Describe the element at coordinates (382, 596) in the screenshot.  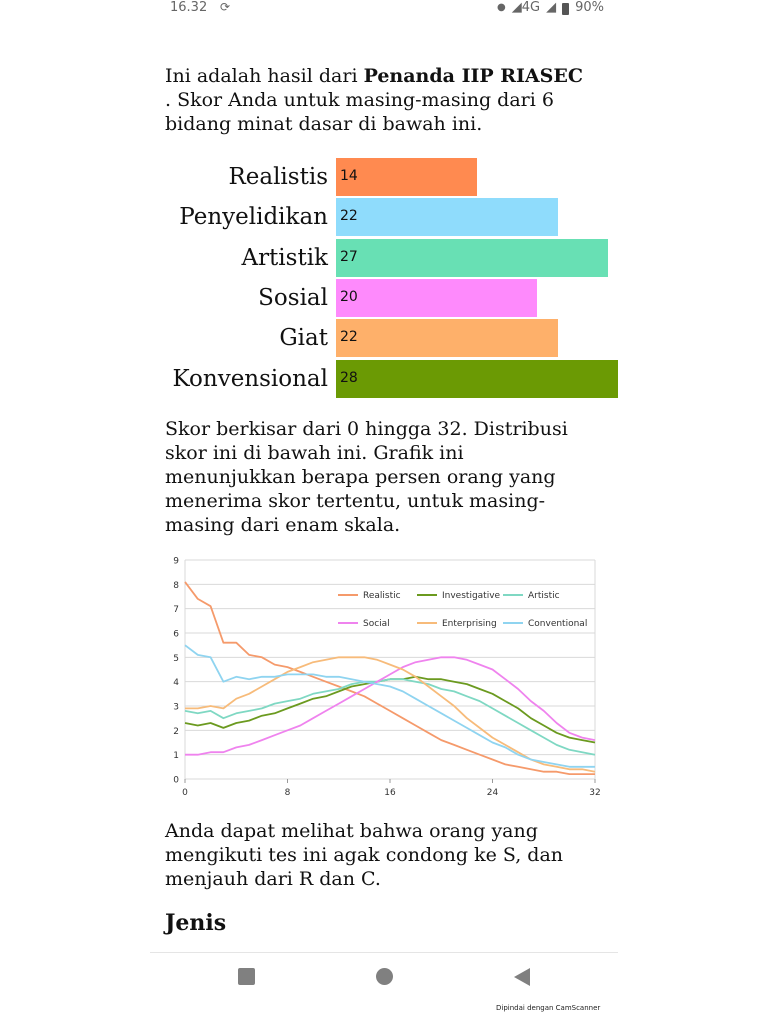
I see `legend-label: Realistic` at that location.